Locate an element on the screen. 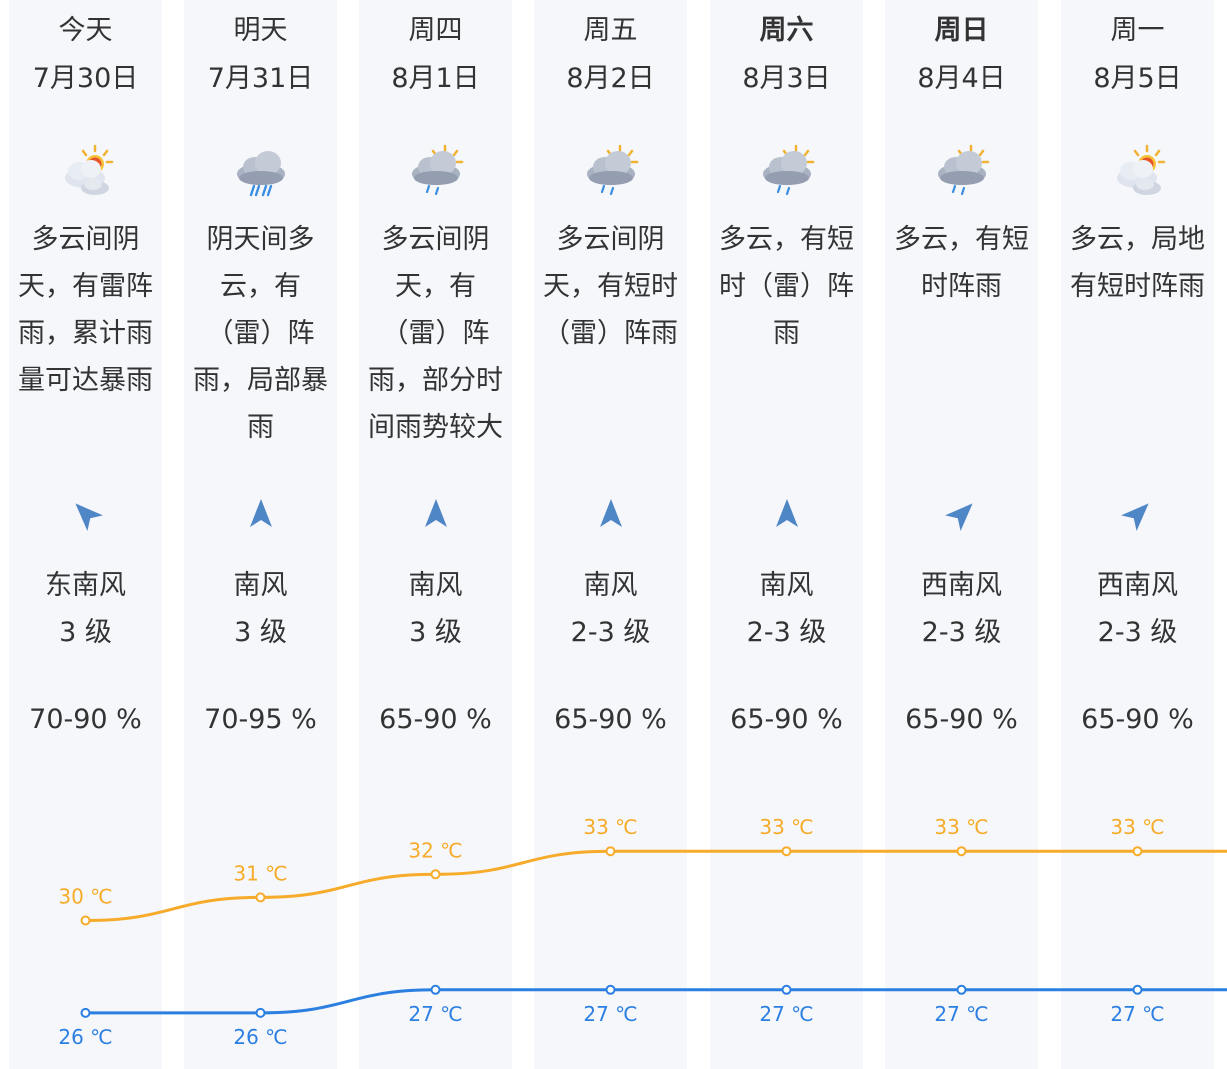  weather-description-line: 多云，有短 is located at coordinates (961, 239).